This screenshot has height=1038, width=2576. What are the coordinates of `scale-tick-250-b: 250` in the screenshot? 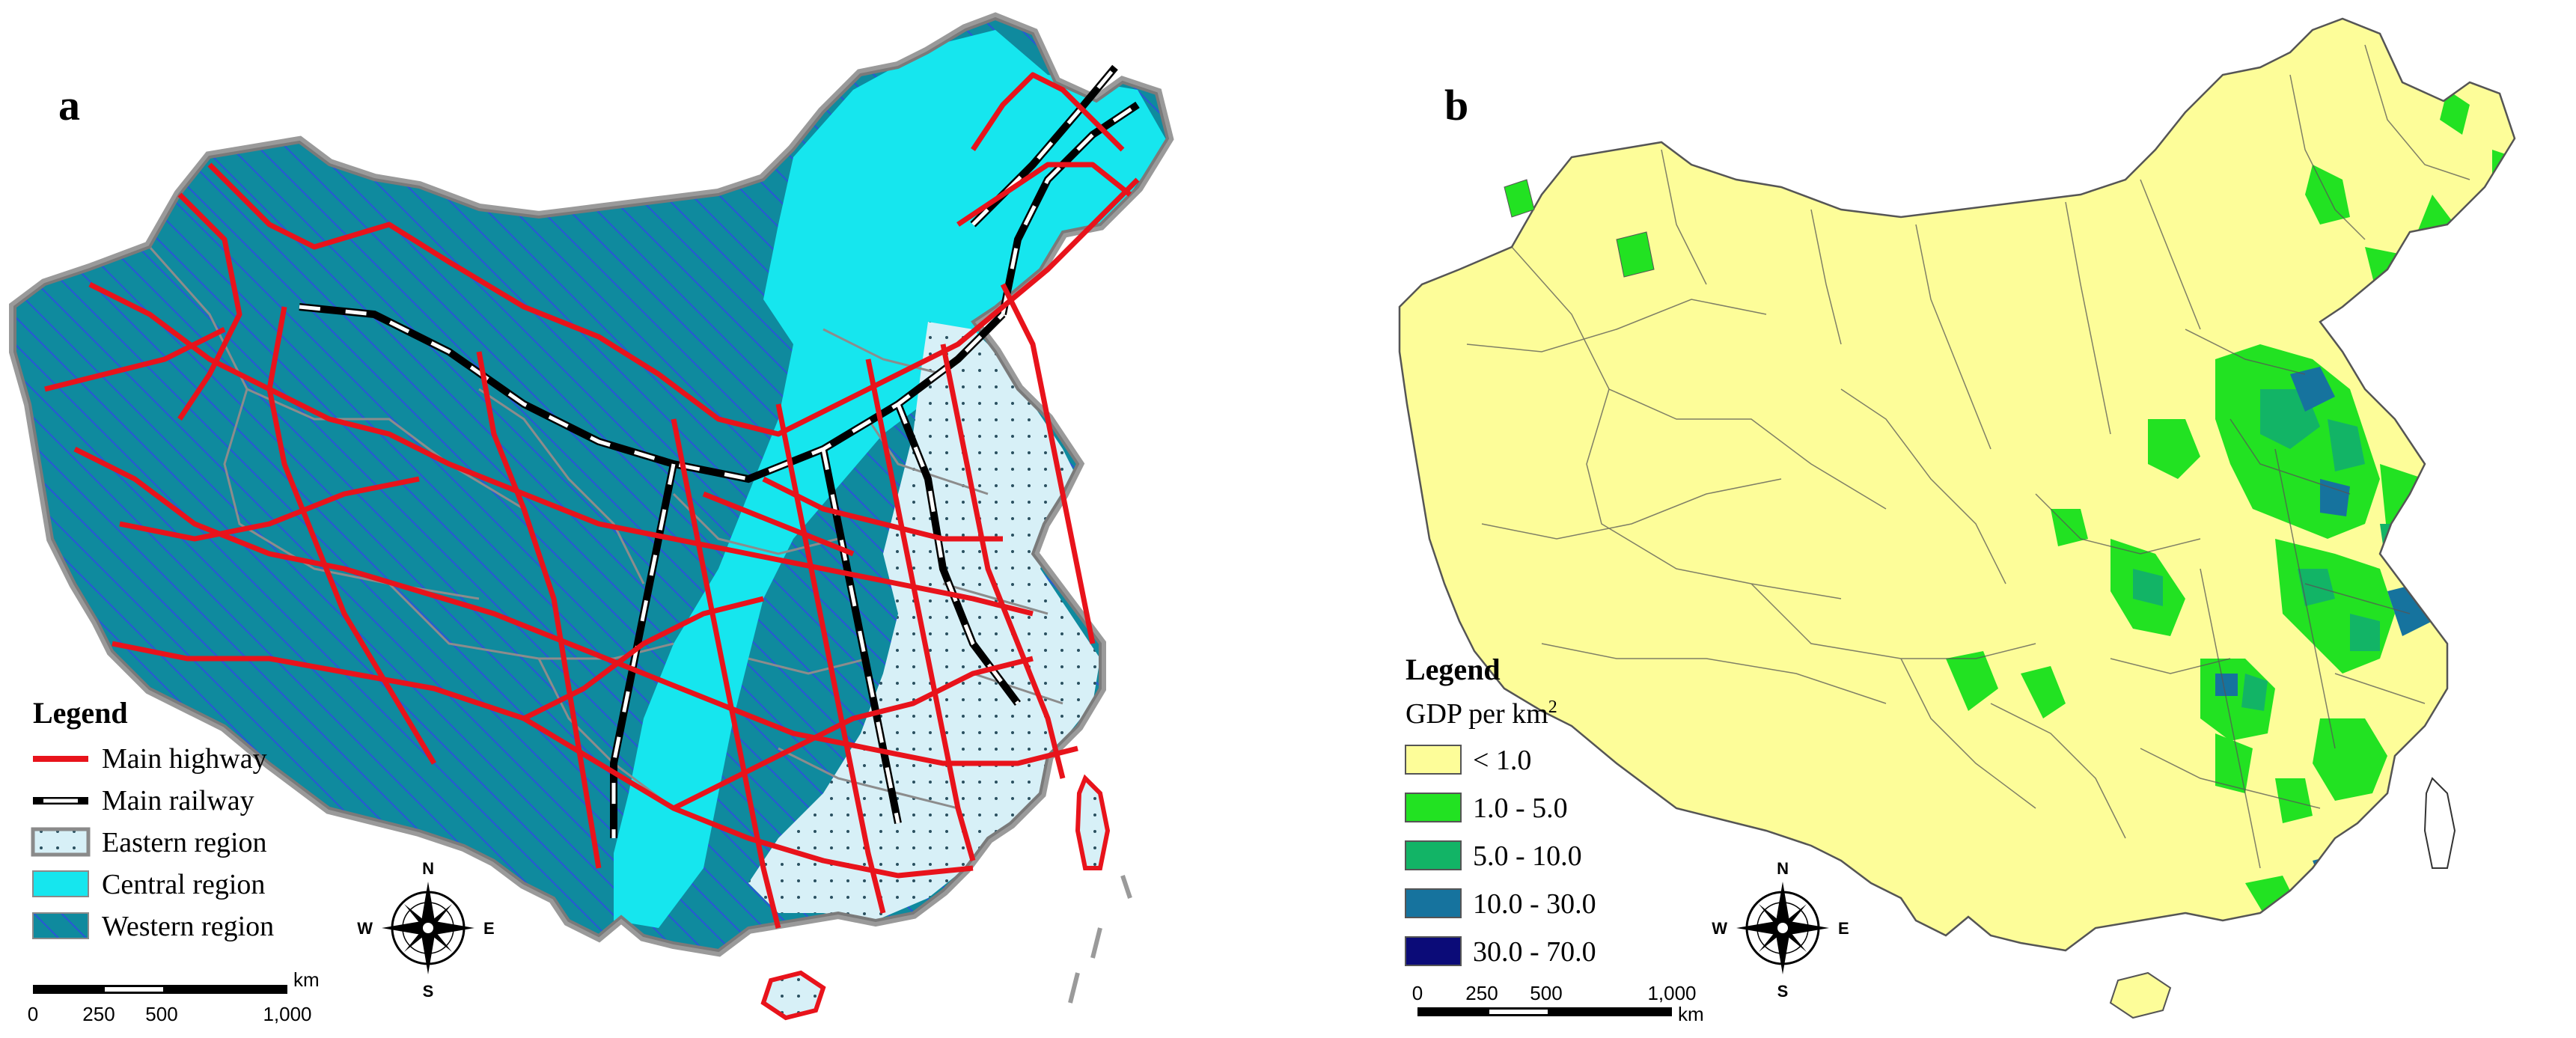 It's located at (1481, 993).